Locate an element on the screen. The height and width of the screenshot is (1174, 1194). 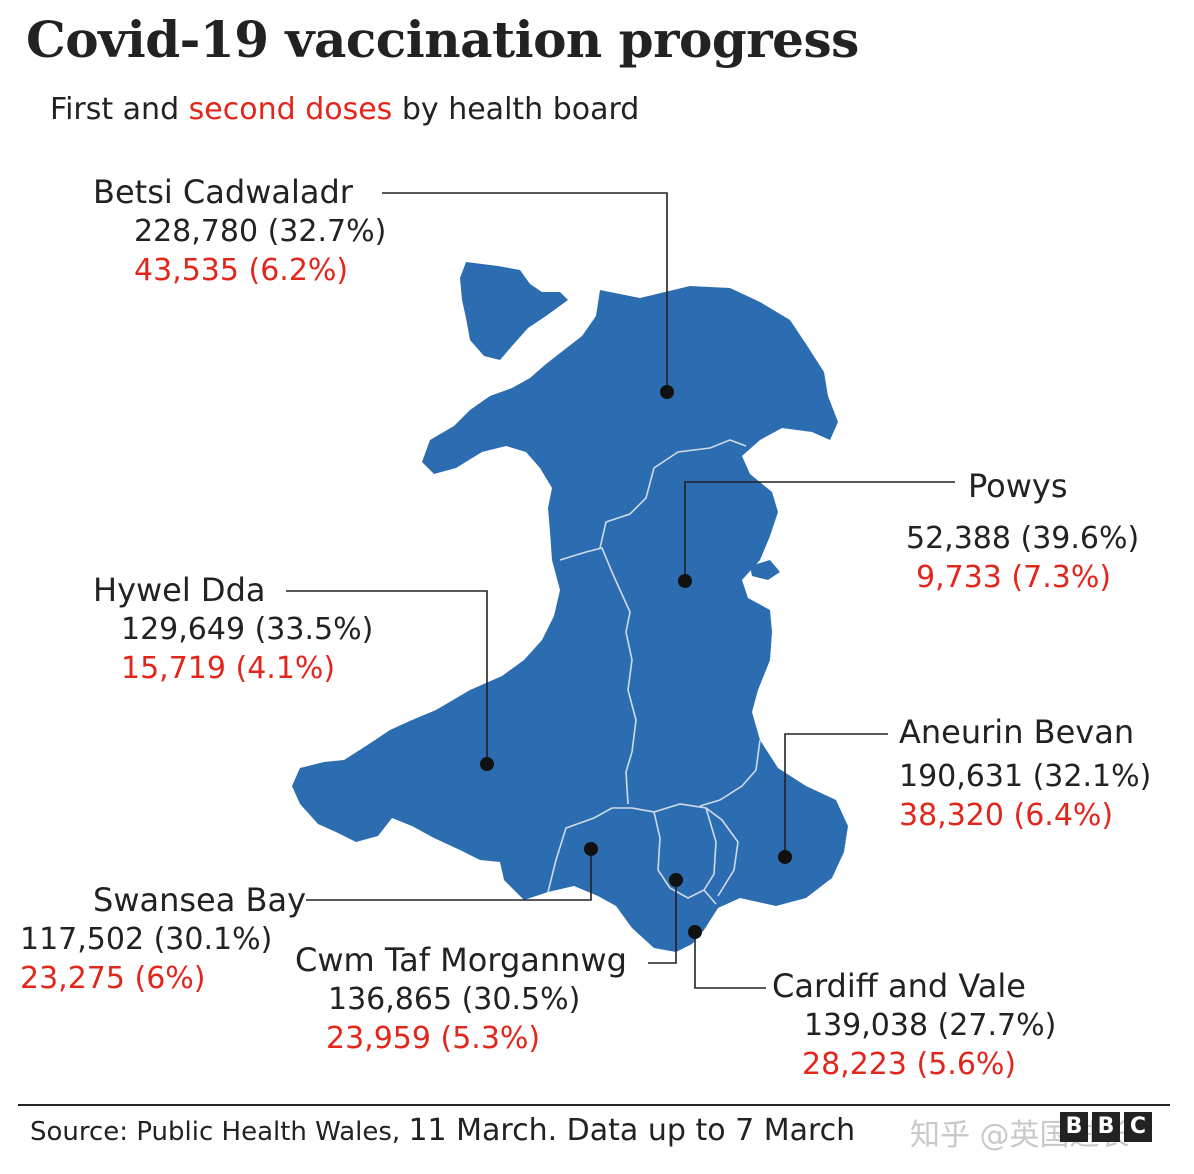
boundary-cardiff is located at coordinates (687, 887).